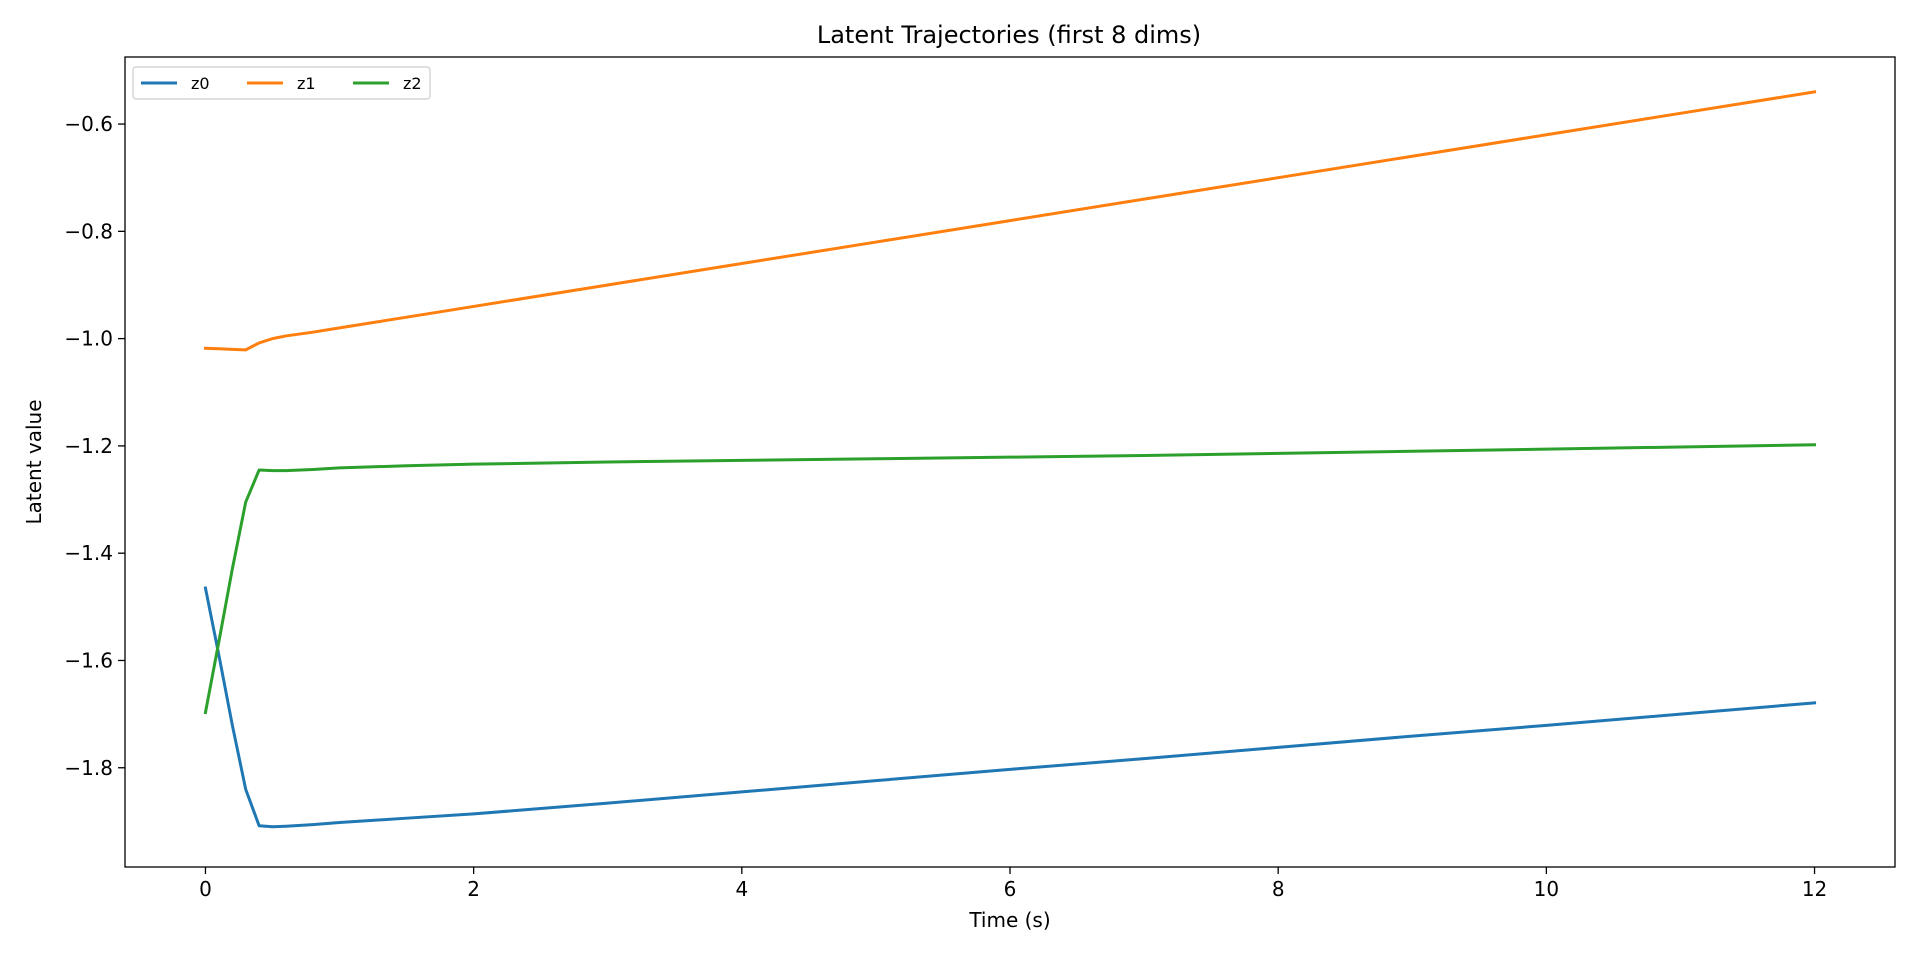 This screenshot has height=960, width=1920. Describe the element at coordinates (412, 83) in the screenshot. I see `legend-label-z2: z2` at that location.